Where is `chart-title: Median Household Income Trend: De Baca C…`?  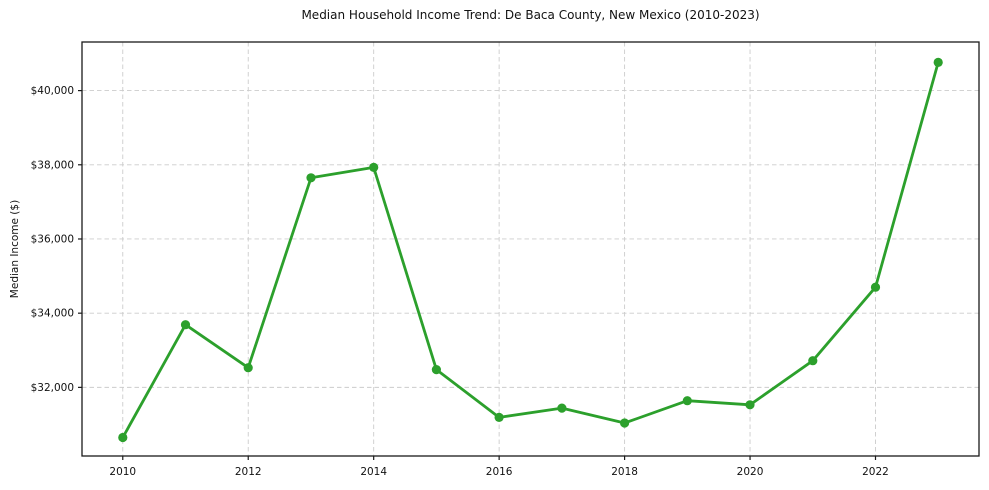 chart-title: Median Household Income Trend: De Baca C… is located at coordinates (530, 15).